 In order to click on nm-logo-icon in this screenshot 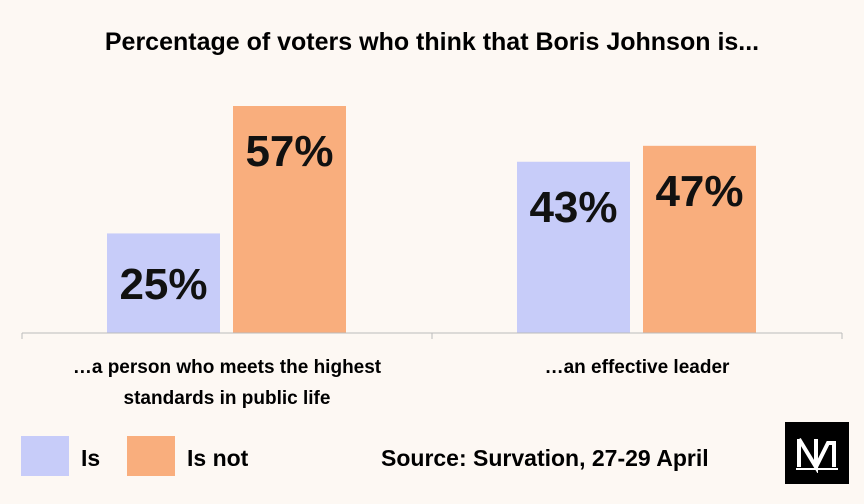, I will do `click(817, 453)`.